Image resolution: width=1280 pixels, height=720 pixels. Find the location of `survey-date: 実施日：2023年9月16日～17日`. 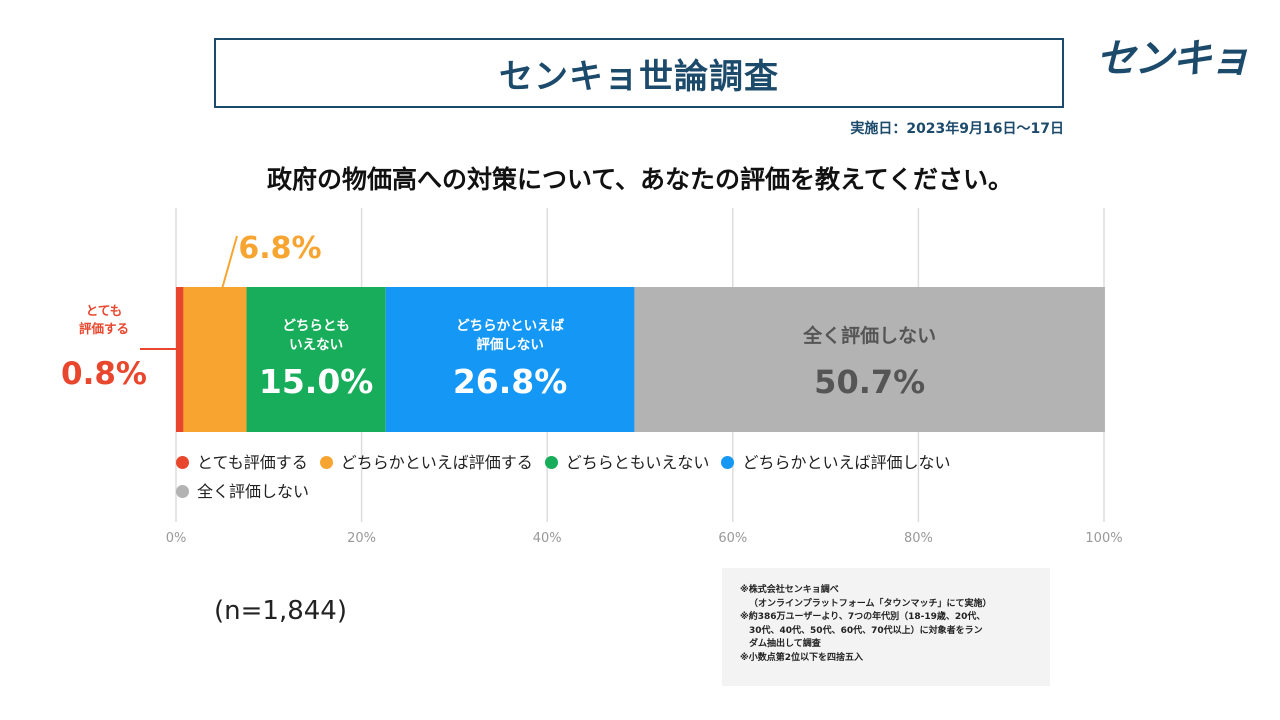

survey-date: 実施日：2023年9月16日～17日 is located at coordinates (957, 129).